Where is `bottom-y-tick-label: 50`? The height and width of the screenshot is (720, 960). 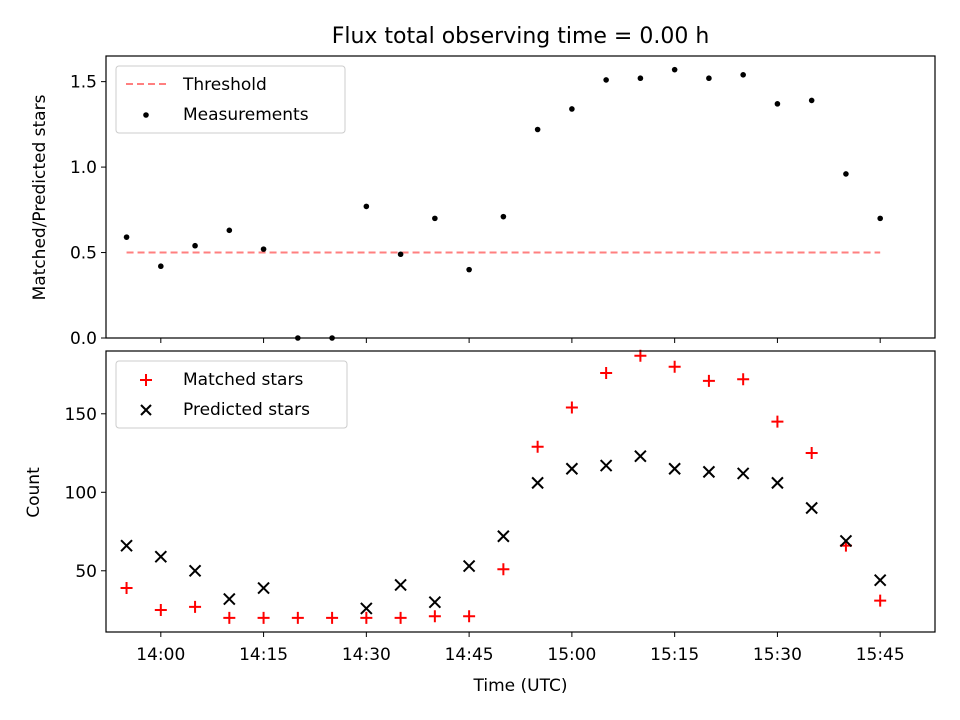
bottom-y-tick-label: 50 is located at coordinates (86, 572).